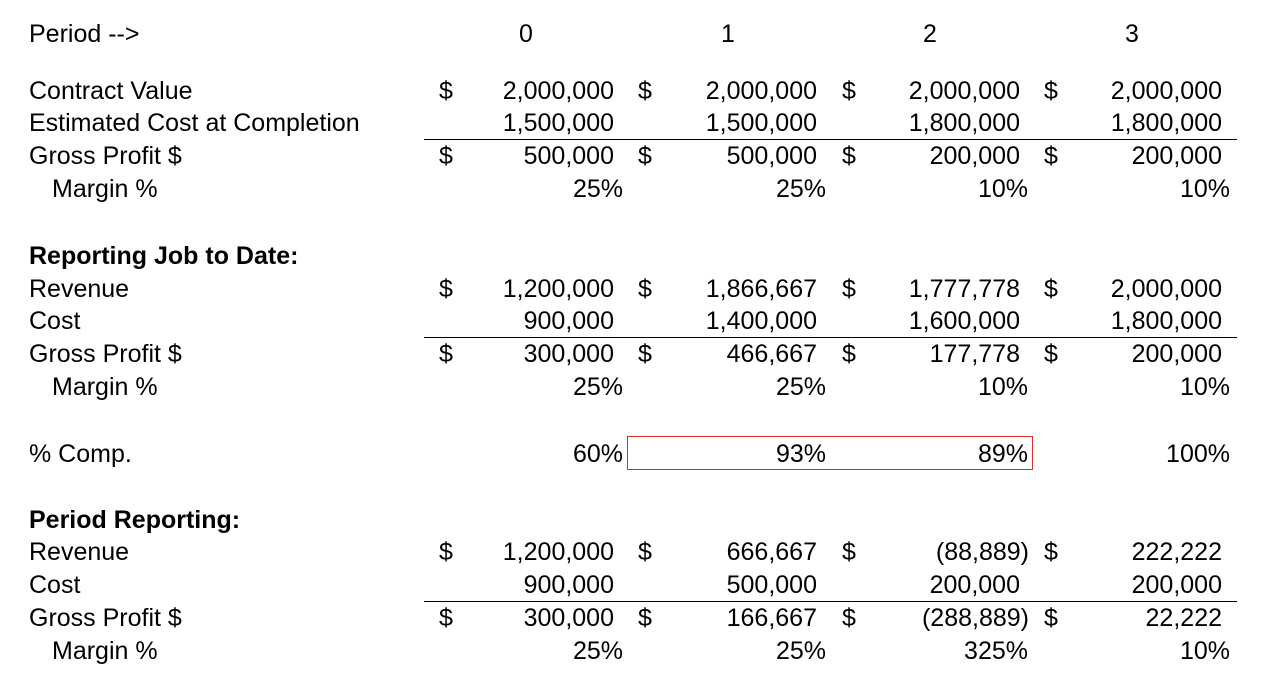 The width and height of the screenshot is (1268, 688). What do you see at coordinates (982, 552) in the screenshot?
I see `table-cell: (88,889)` at bounding box center [982, 552].